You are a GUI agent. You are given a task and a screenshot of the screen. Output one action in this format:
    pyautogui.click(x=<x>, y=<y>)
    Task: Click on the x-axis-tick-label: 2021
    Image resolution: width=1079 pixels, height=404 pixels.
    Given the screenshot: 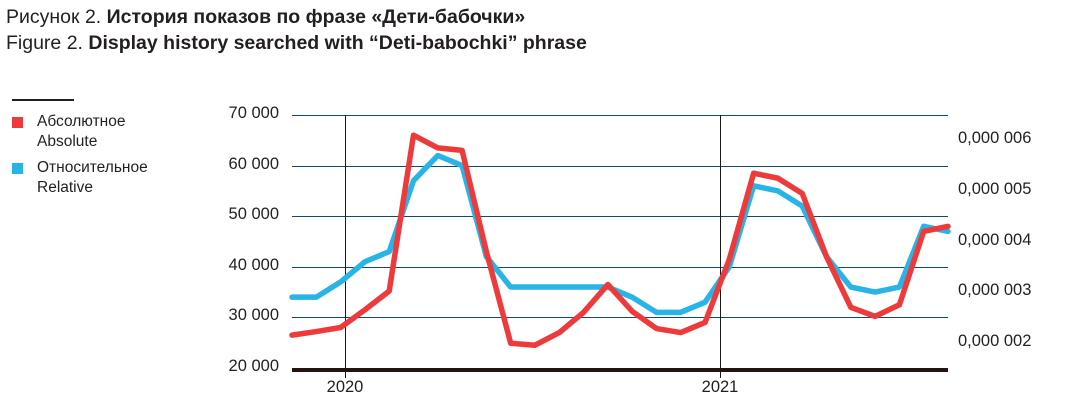 What is the action you would take?
    pyautogui.click(x=720, y=387)
    